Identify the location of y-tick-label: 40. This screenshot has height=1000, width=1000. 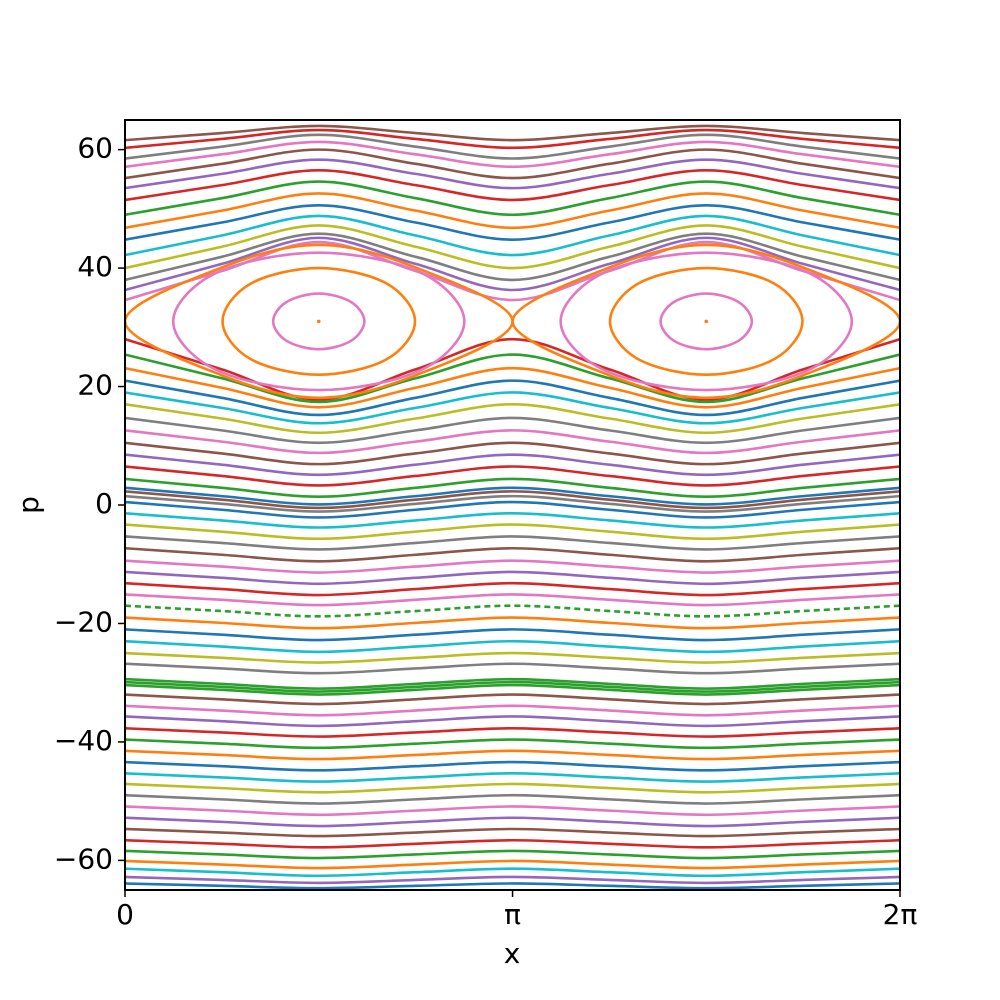
(95, 266).